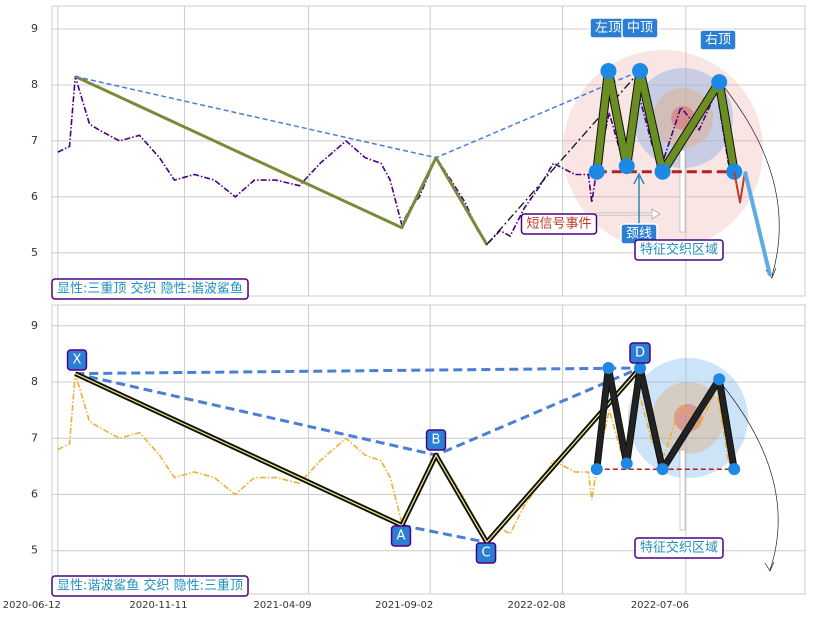 This screenshot has width=821, height=617. What do you see at coordinates (639, 234) in the screenshot?
I see `annotation-label: 颈线` at bounding box center [639, 234].